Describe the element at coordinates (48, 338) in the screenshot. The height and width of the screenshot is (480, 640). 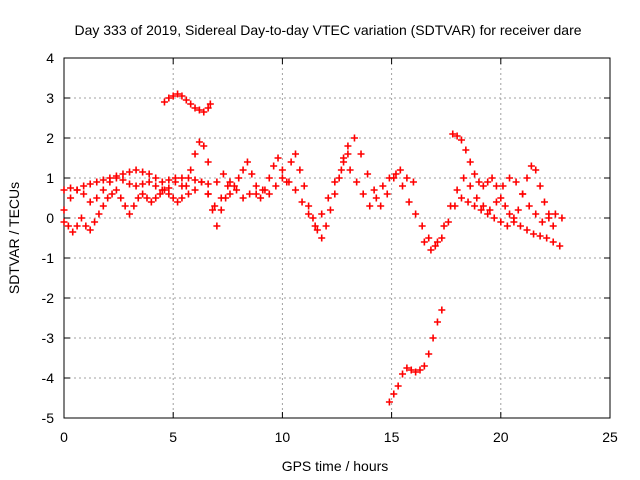
I see `y-tick-label: -3` at that location.